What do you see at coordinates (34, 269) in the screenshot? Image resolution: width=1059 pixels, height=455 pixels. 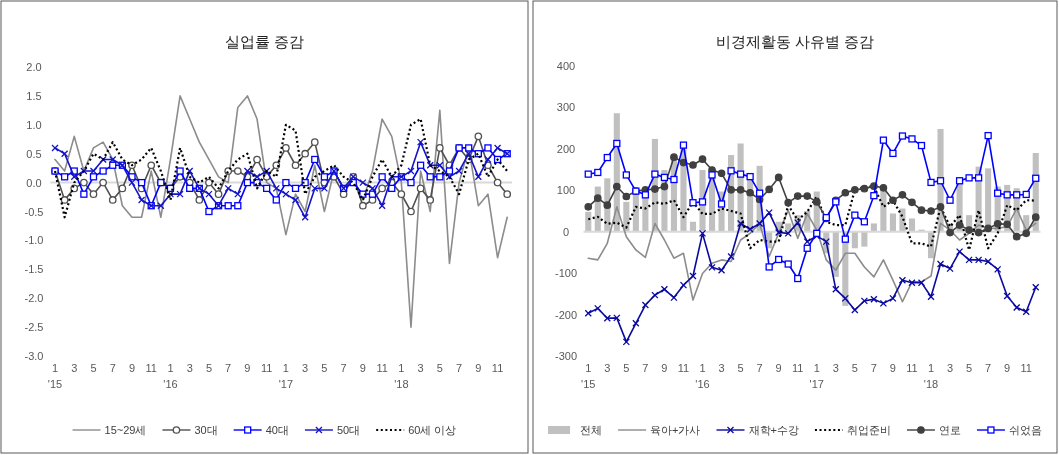 I see `y-tick-label: -1.5` at bounding box center [34, 269].